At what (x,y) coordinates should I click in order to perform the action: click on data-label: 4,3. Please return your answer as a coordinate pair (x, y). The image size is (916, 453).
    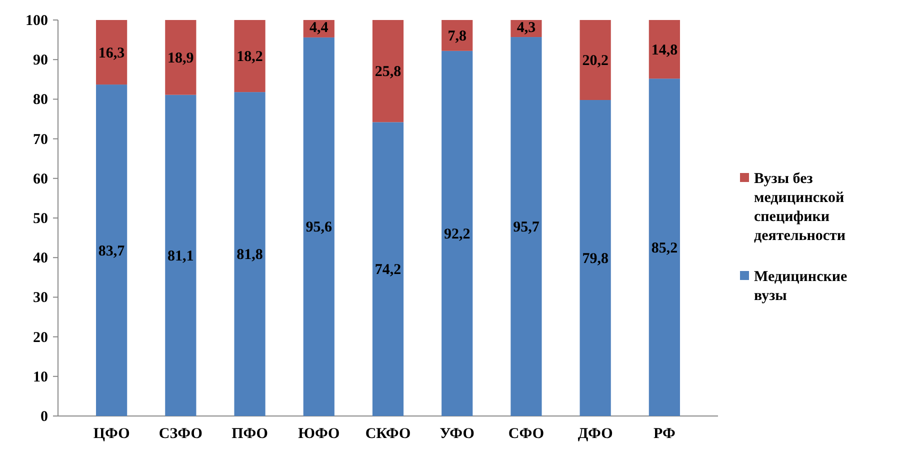
    Looking at the image, I should click on (526, 28).